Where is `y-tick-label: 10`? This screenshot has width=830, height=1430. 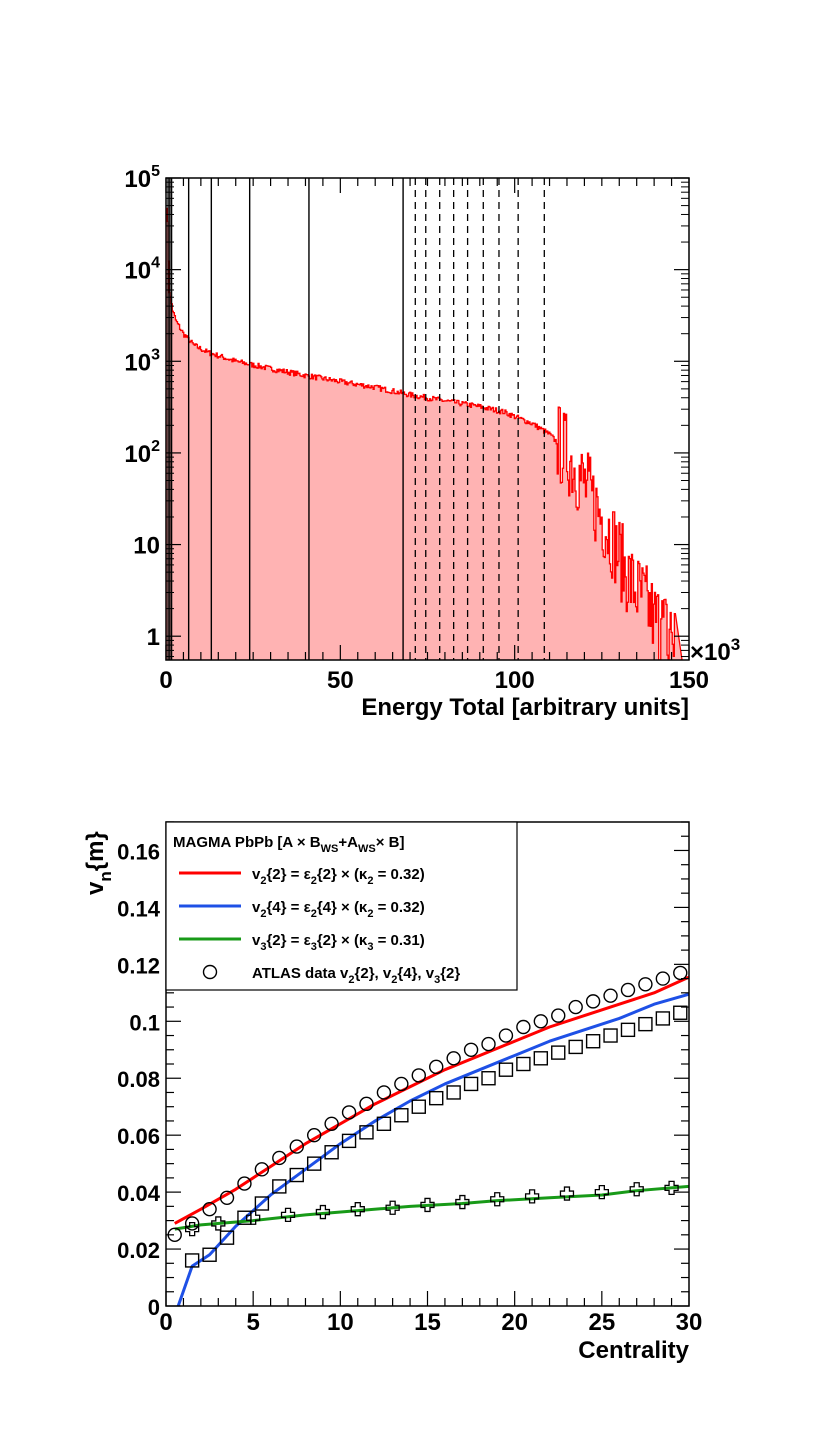 y-tick-label: 10 is located at coordinates (146, 546).